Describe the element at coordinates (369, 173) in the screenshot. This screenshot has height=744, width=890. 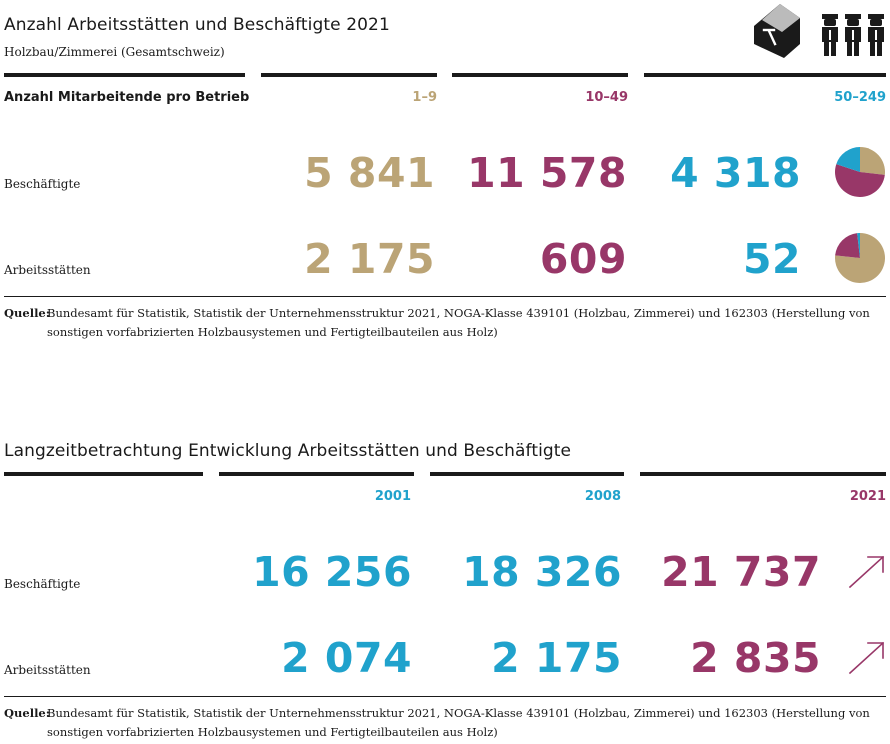
I see `value-cell: 5 841` at that location.